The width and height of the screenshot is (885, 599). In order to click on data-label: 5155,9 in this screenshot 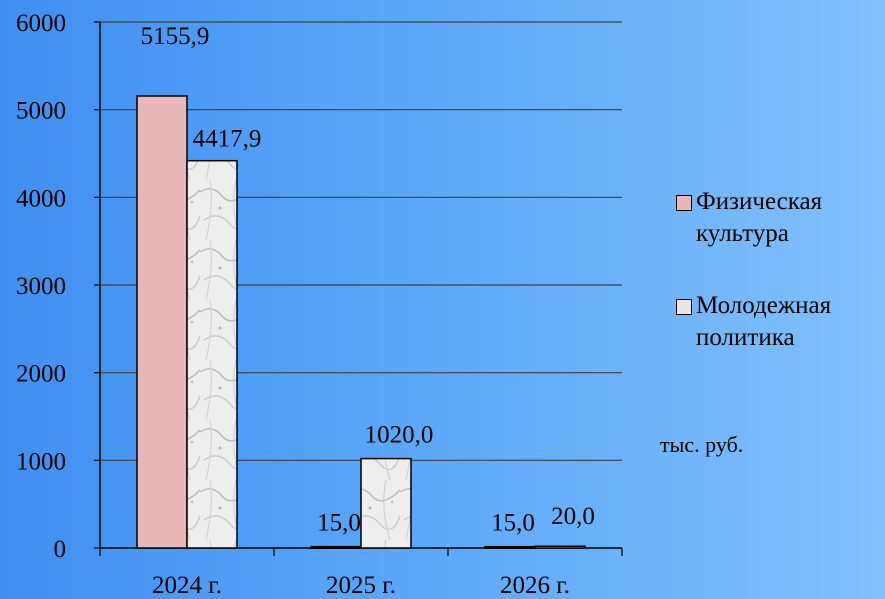, I will do `click(175, 36)`.